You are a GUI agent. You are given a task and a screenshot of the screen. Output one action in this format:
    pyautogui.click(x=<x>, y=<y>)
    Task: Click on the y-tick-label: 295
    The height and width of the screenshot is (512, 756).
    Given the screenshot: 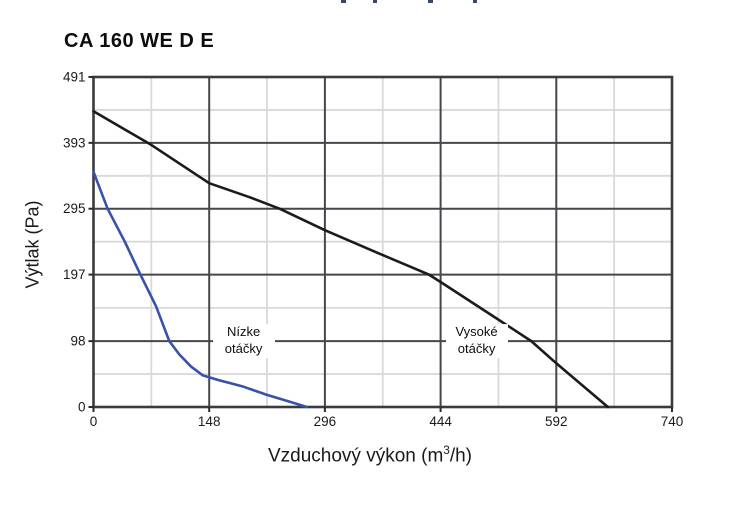 What is the action you would take?
    pyautogui.click(x=74, y=208)
    